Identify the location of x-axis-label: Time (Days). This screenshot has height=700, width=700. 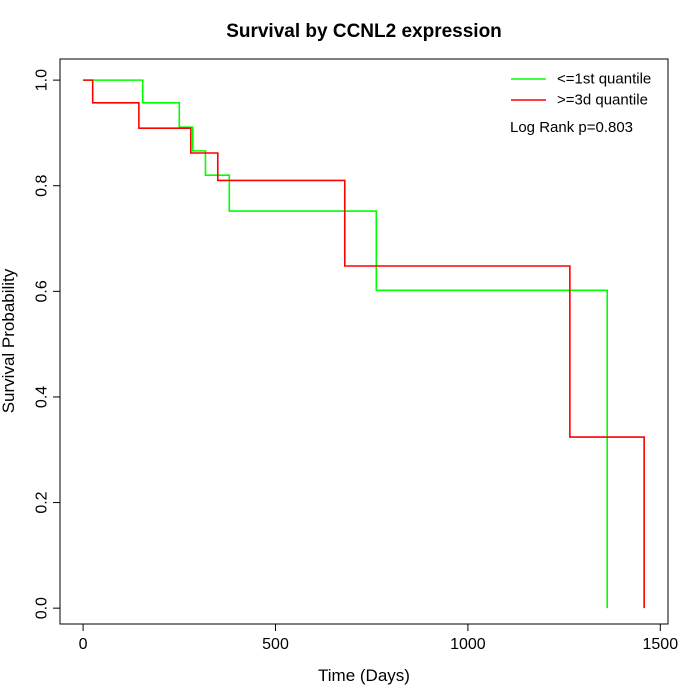
(364, 675).